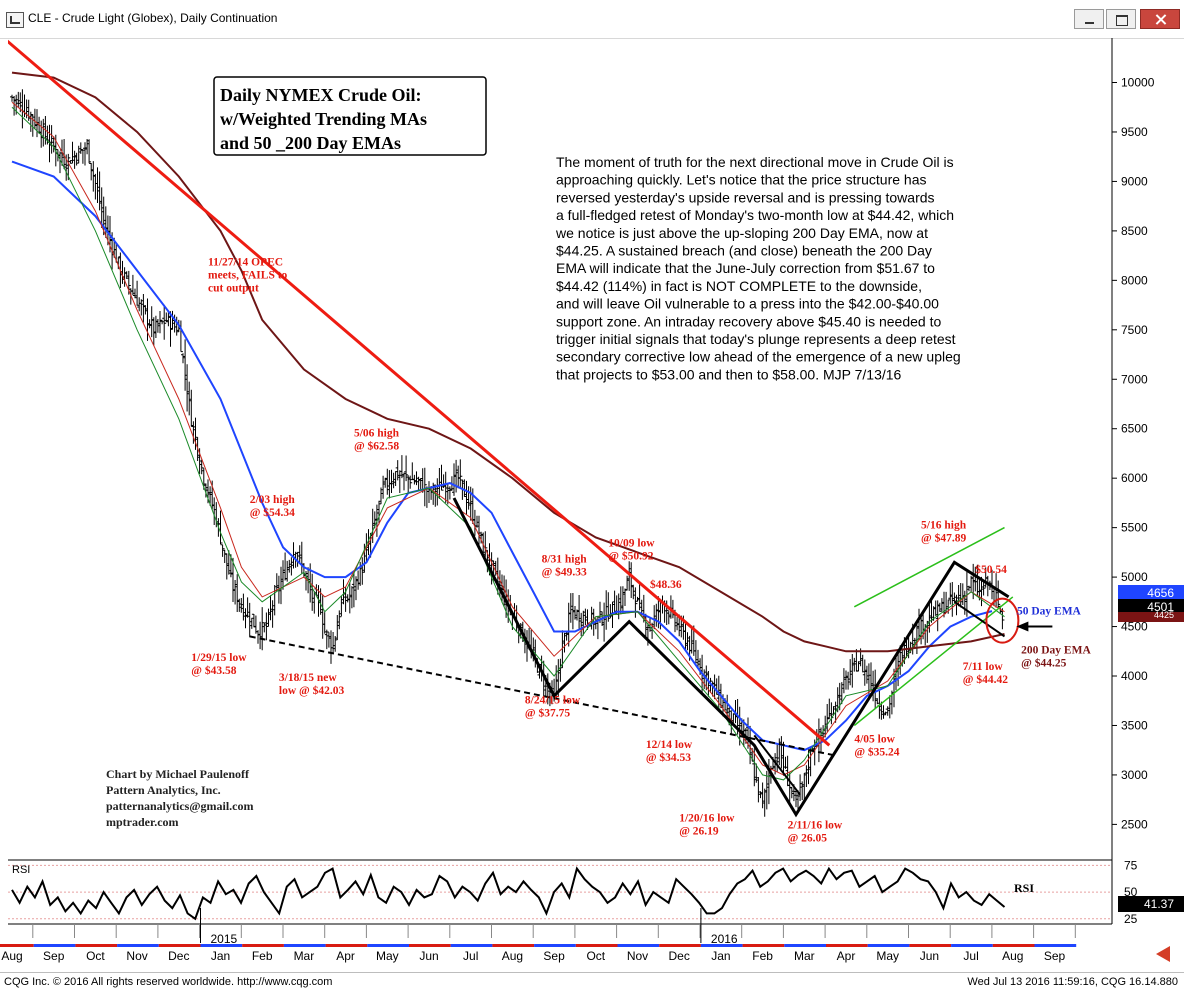 The height and width of the screenshot is (991, 1184). I want to click on annotation-label: 50 Day EMA, so click(1049, 612).